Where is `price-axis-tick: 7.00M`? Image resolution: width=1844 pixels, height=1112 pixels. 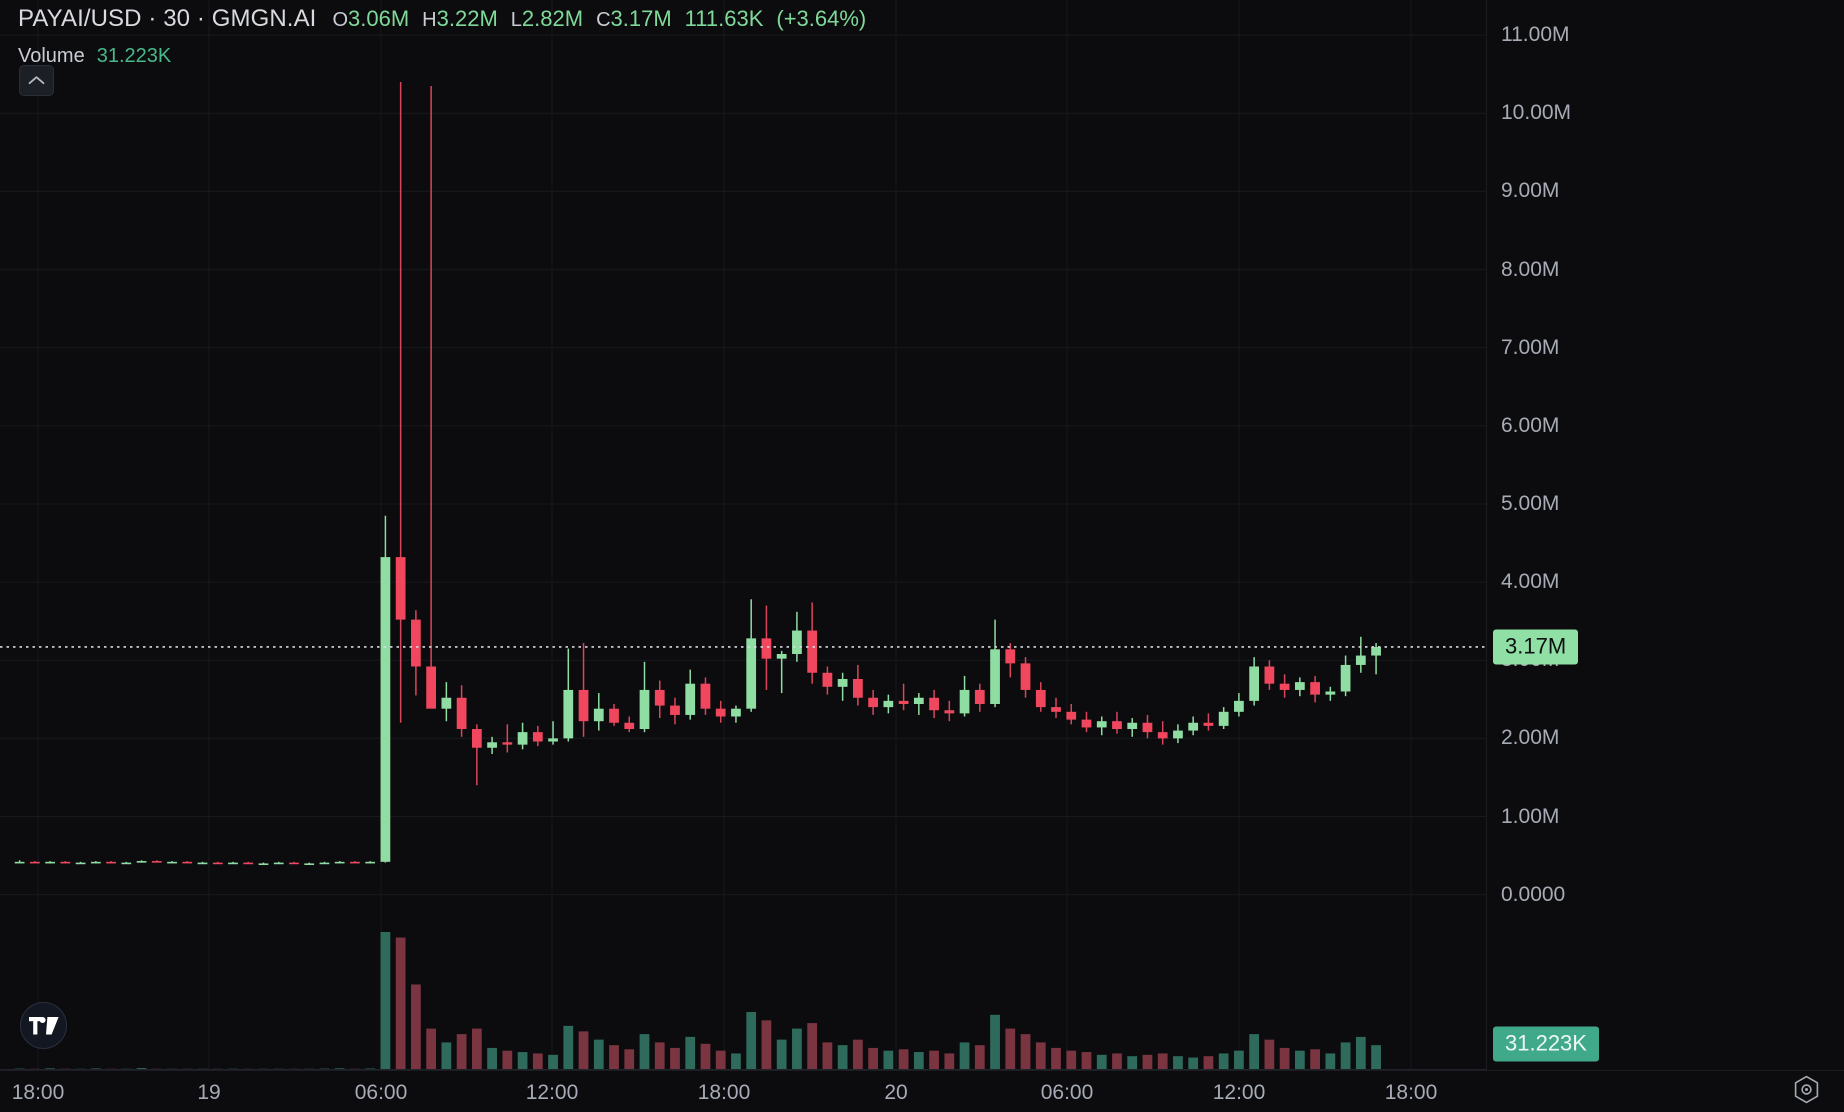
price-axis-tick: 7.00M is located at coordinates (1530, 347).